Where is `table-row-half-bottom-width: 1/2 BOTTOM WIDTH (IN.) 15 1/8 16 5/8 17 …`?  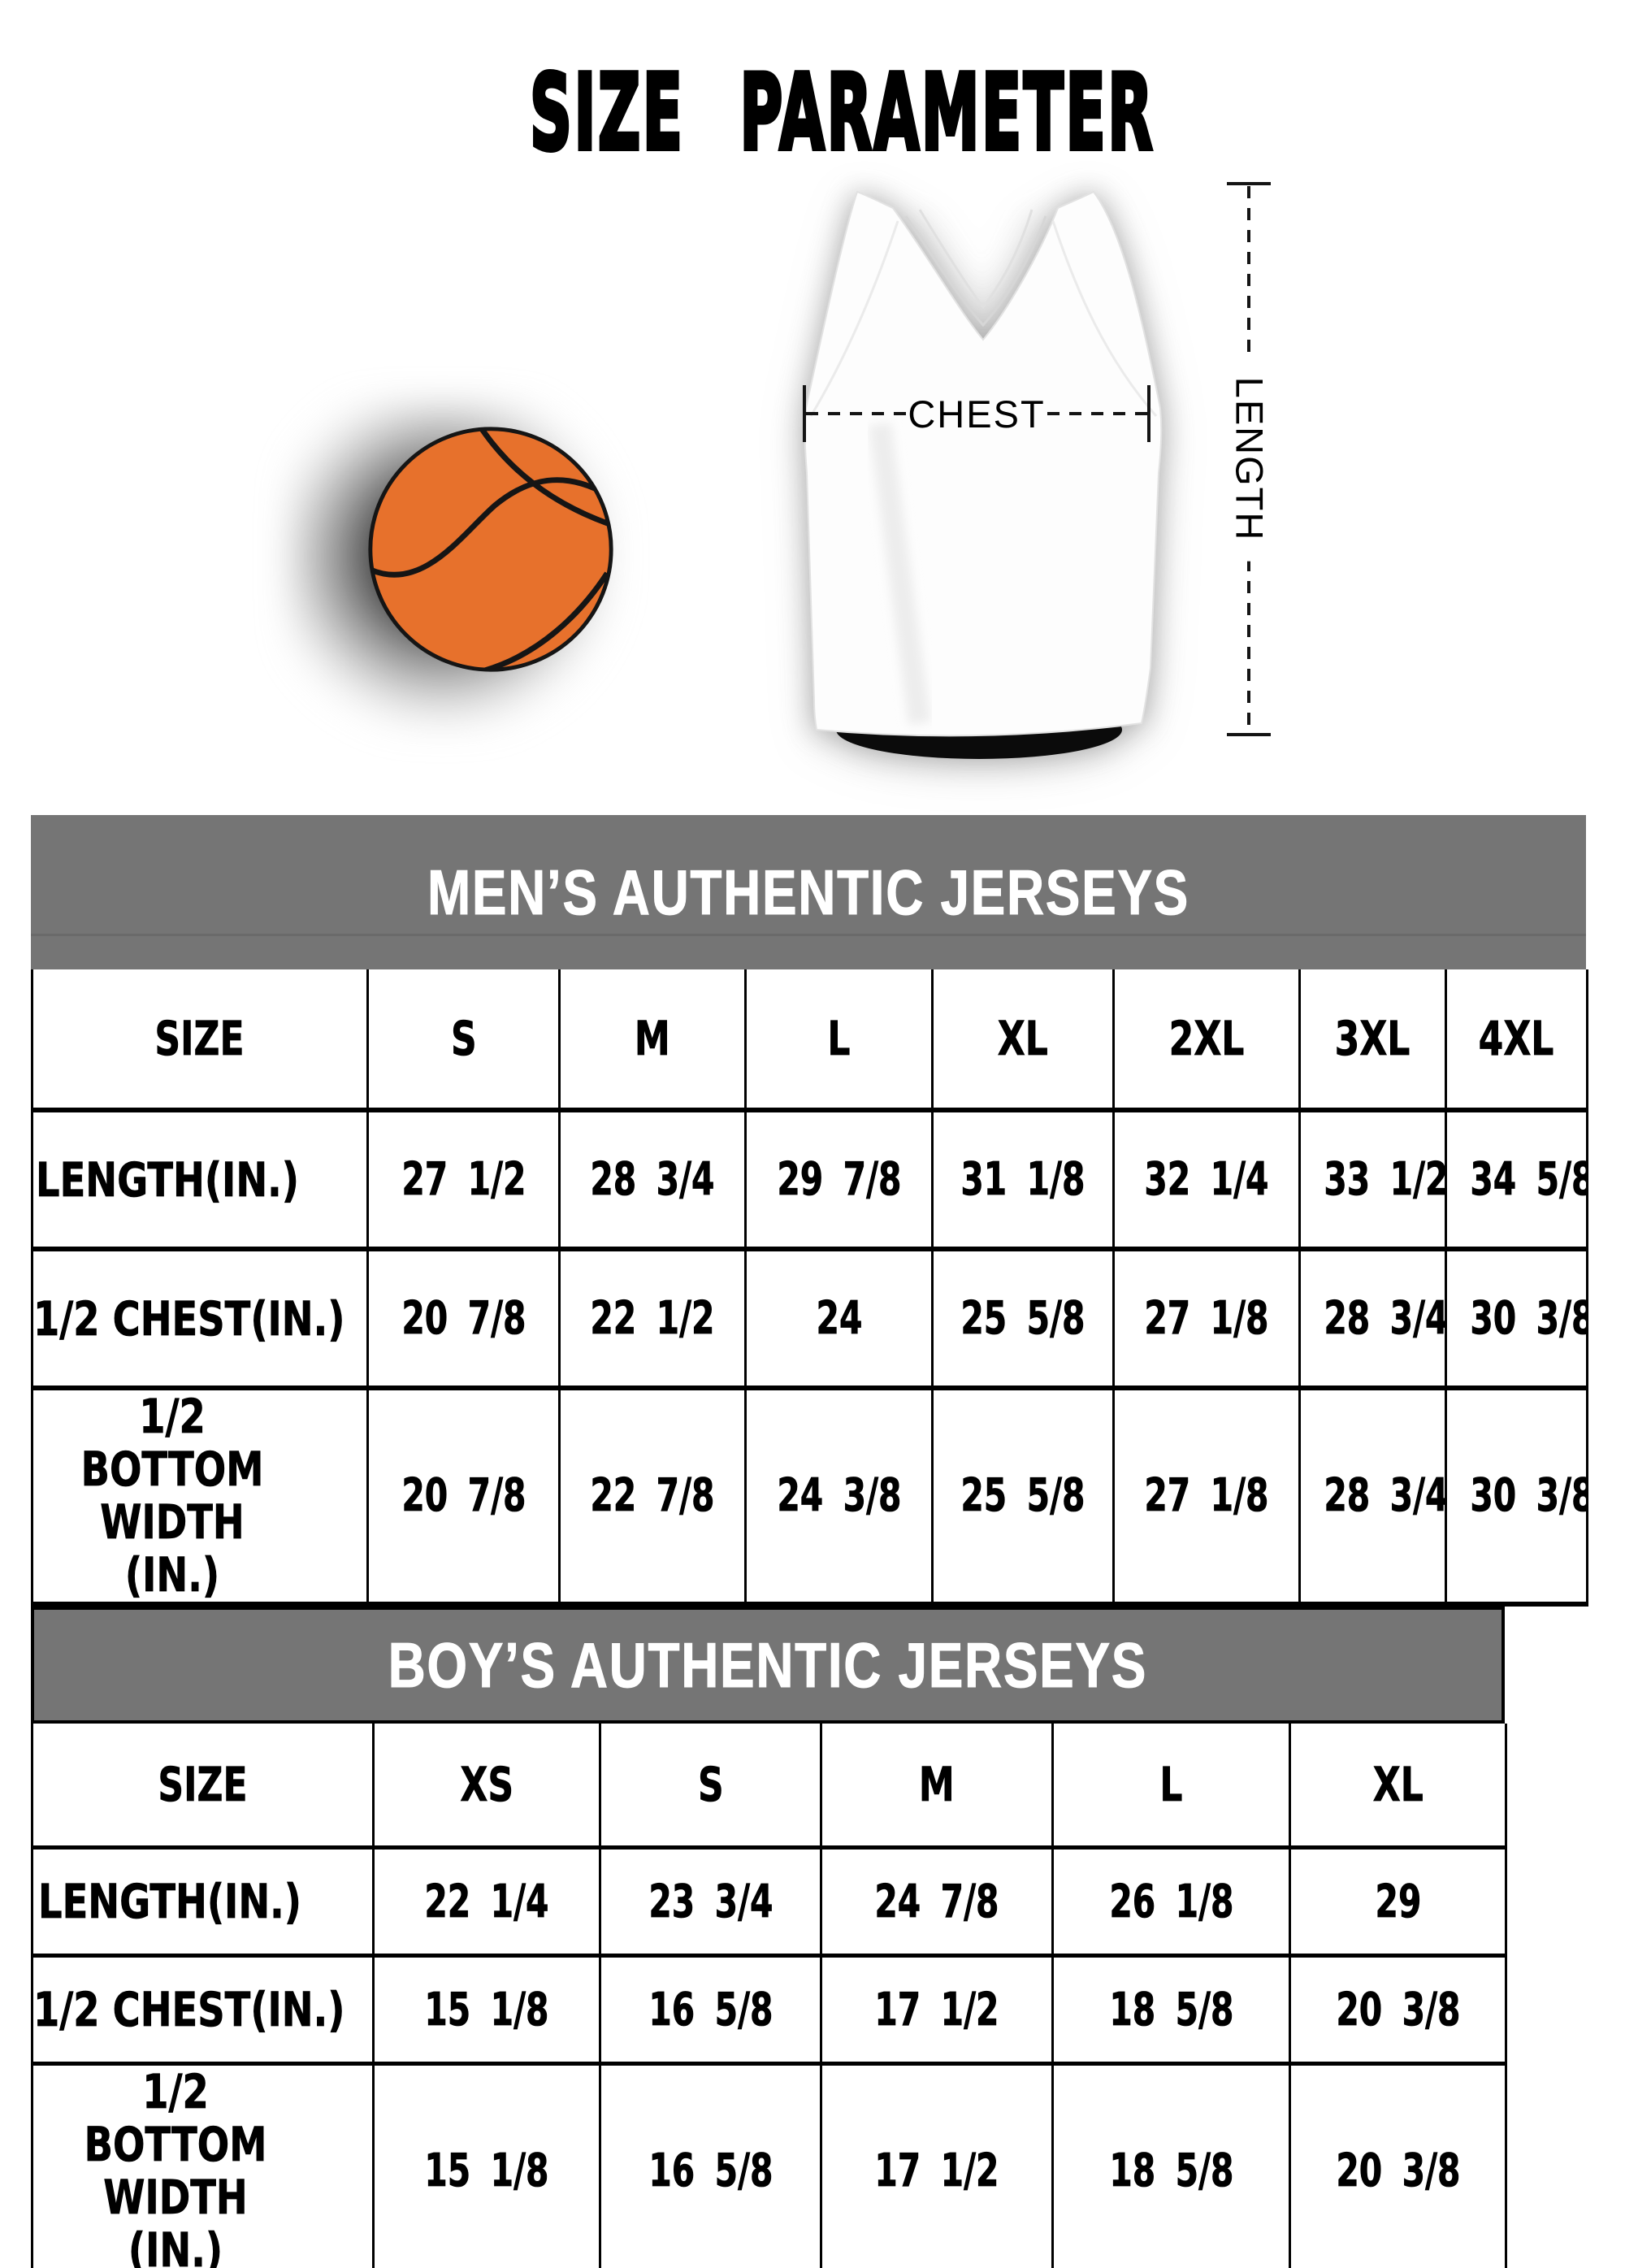 table-row-half-bottom-width: 1/2 BOTTOM WIDTH (IN.) 15 1/8 16 5/8 17 … is located at coordinates (769, 2165).